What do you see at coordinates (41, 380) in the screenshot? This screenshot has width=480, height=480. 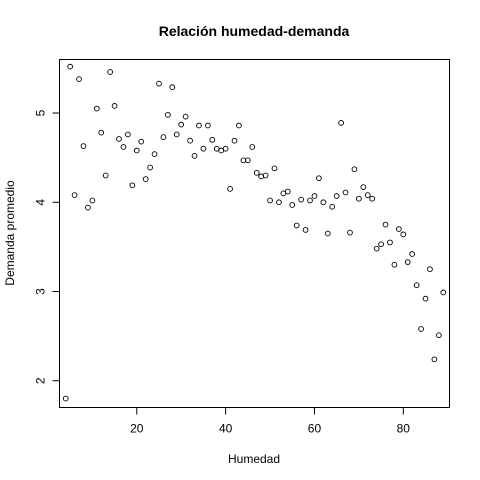 I see `y-tick-label: 2` at bounding box center [41, 380].